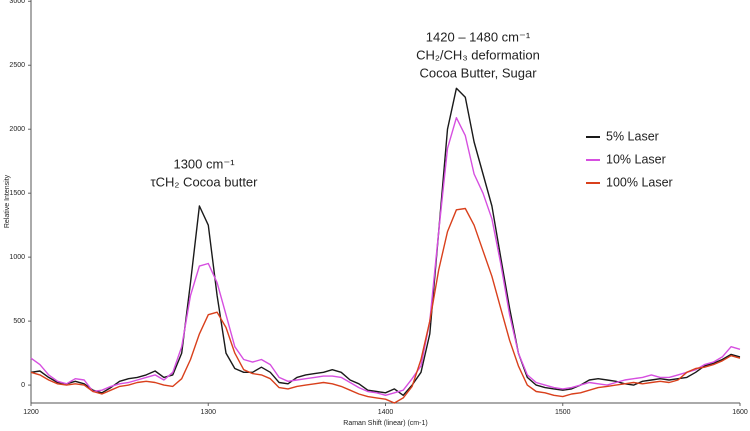  What do you see at coordinates (478, 72) in the screenshot?
I see `annotation: Cocoa Butter, Sugar` at bounding box center [478, 72].